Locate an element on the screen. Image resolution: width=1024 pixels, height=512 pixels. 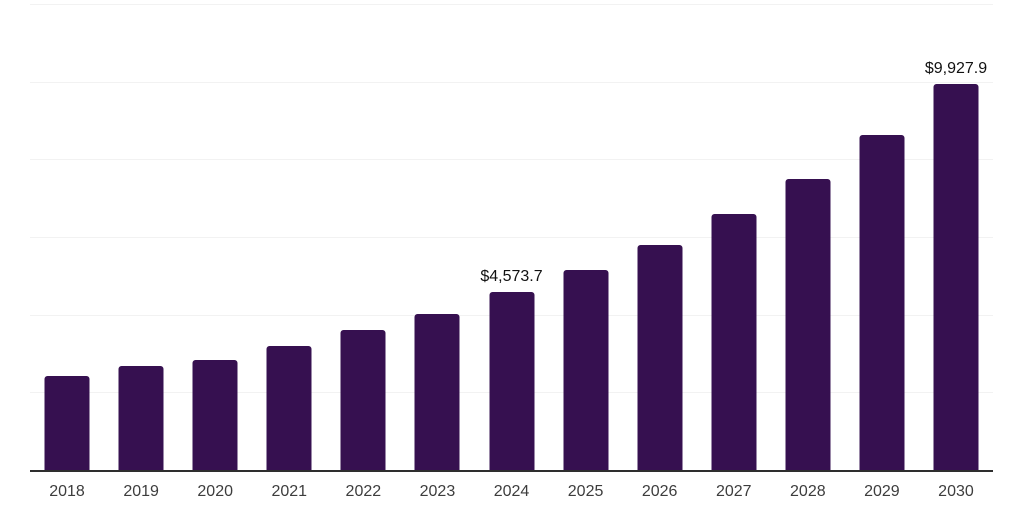
bar-slot-2018 is located at coordinates (67, 237).